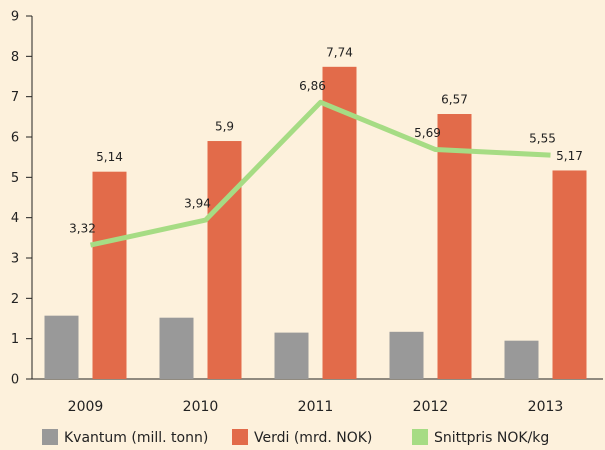 This screenshot has width=605, height=450. Describe the element at coordinates (313, 438) in the screenshot. I see `legend-label: Verdi (mrd. NOK)` at that location.